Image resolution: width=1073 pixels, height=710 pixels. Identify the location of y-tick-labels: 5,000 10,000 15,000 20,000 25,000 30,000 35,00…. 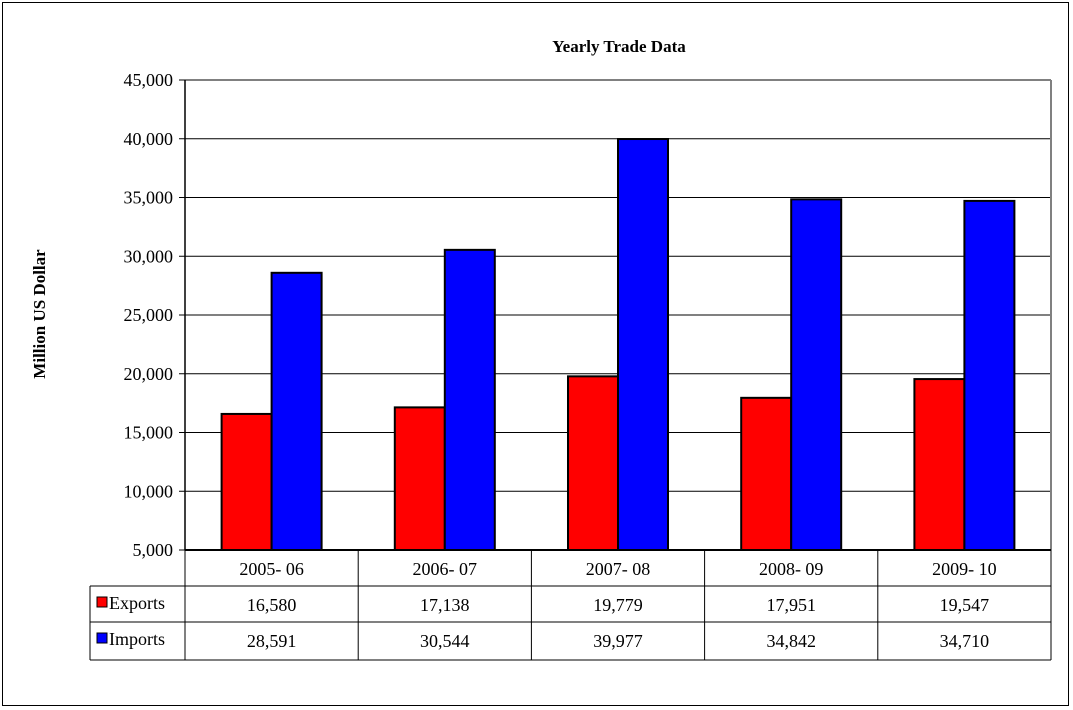
(149, 315).